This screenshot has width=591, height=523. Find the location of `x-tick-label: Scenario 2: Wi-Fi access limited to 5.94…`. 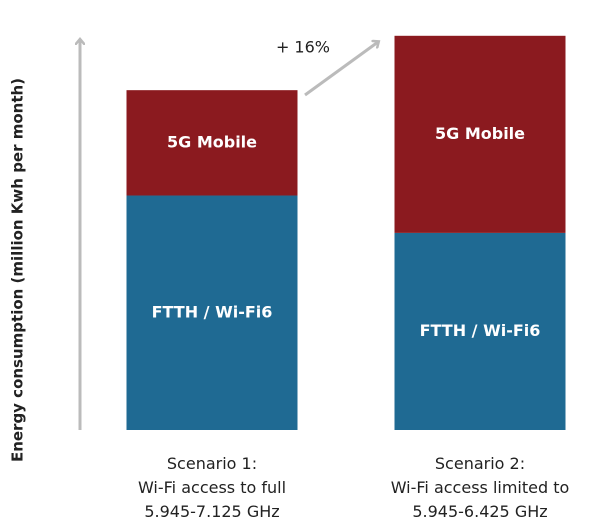

x-tick-label: Scenario 2: Wi-Fi access limited to 5.94… is located at coordinates (480, 487).